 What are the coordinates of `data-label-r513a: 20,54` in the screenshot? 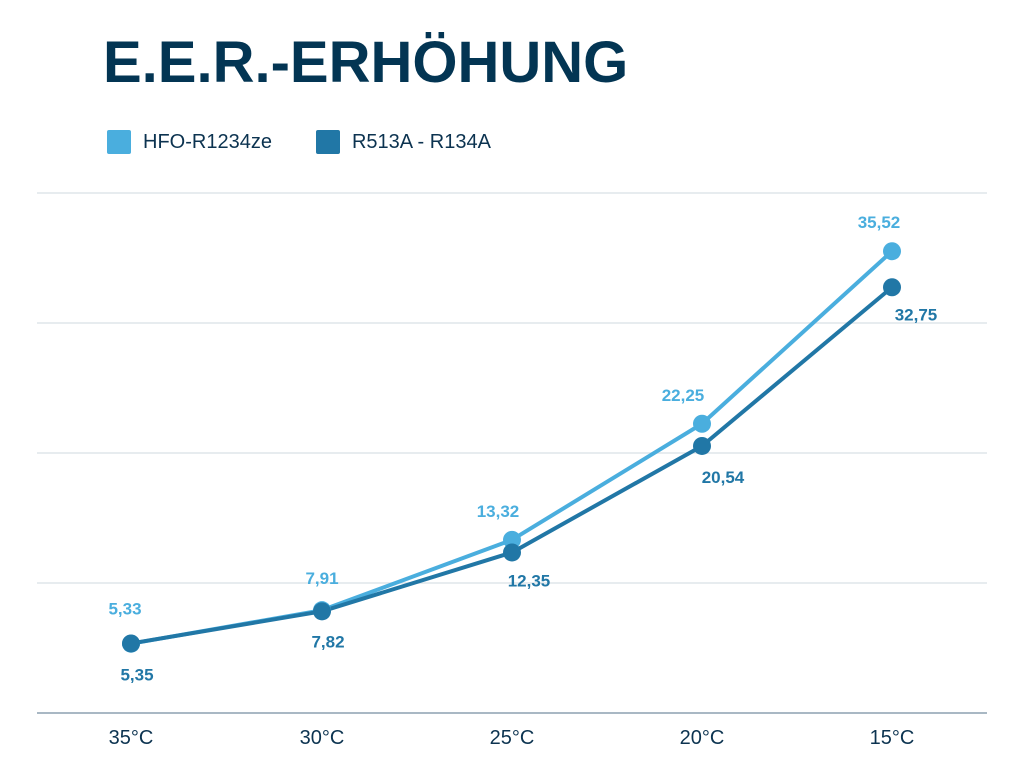 It's located at (723, 477).